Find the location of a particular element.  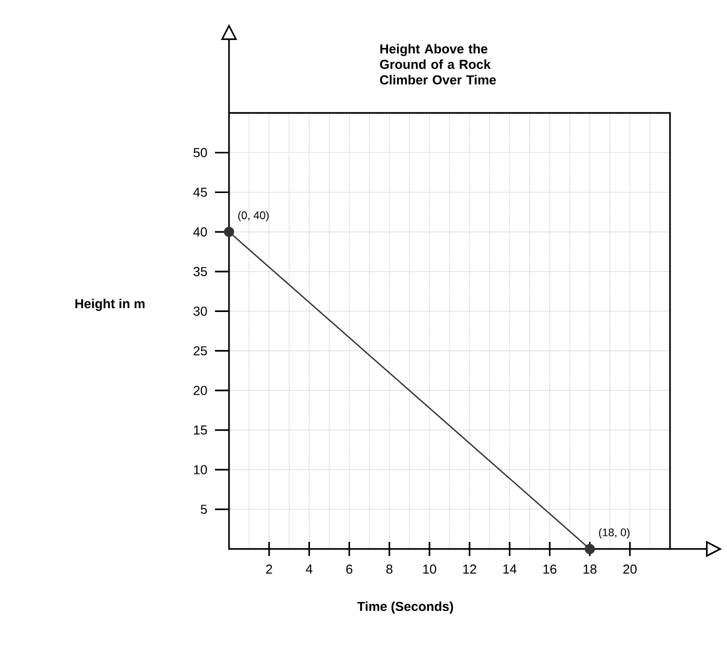

x-tick-label: 4 is located at coordinates (309, 569).